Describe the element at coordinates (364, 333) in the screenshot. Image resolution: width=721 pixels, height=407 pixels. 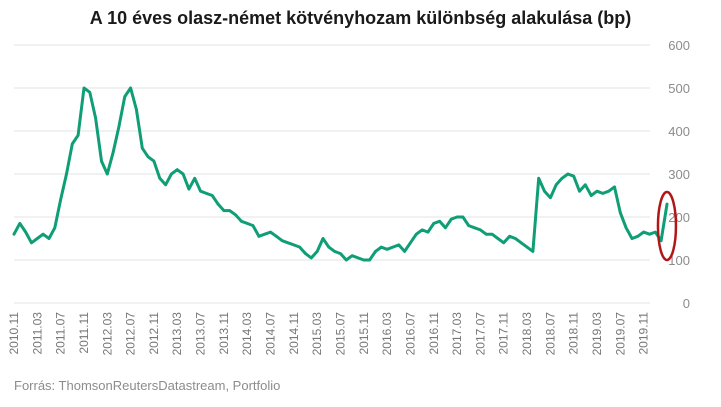
I see `x-tick-label-2015-11: 2015.11` at that location.